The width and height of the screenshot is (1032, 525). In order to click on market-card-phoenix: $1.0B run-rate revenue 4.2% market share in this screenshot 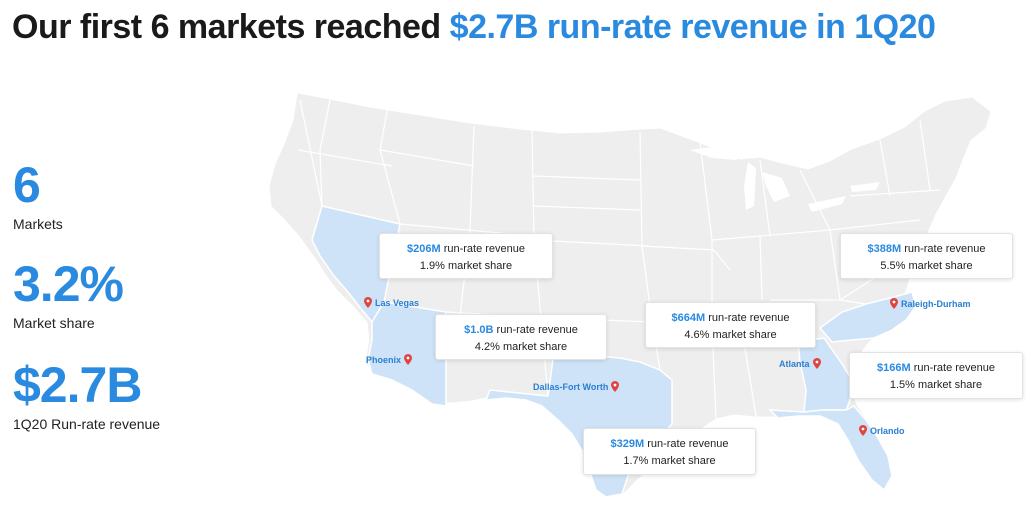, I will do `click(521, 337)`.